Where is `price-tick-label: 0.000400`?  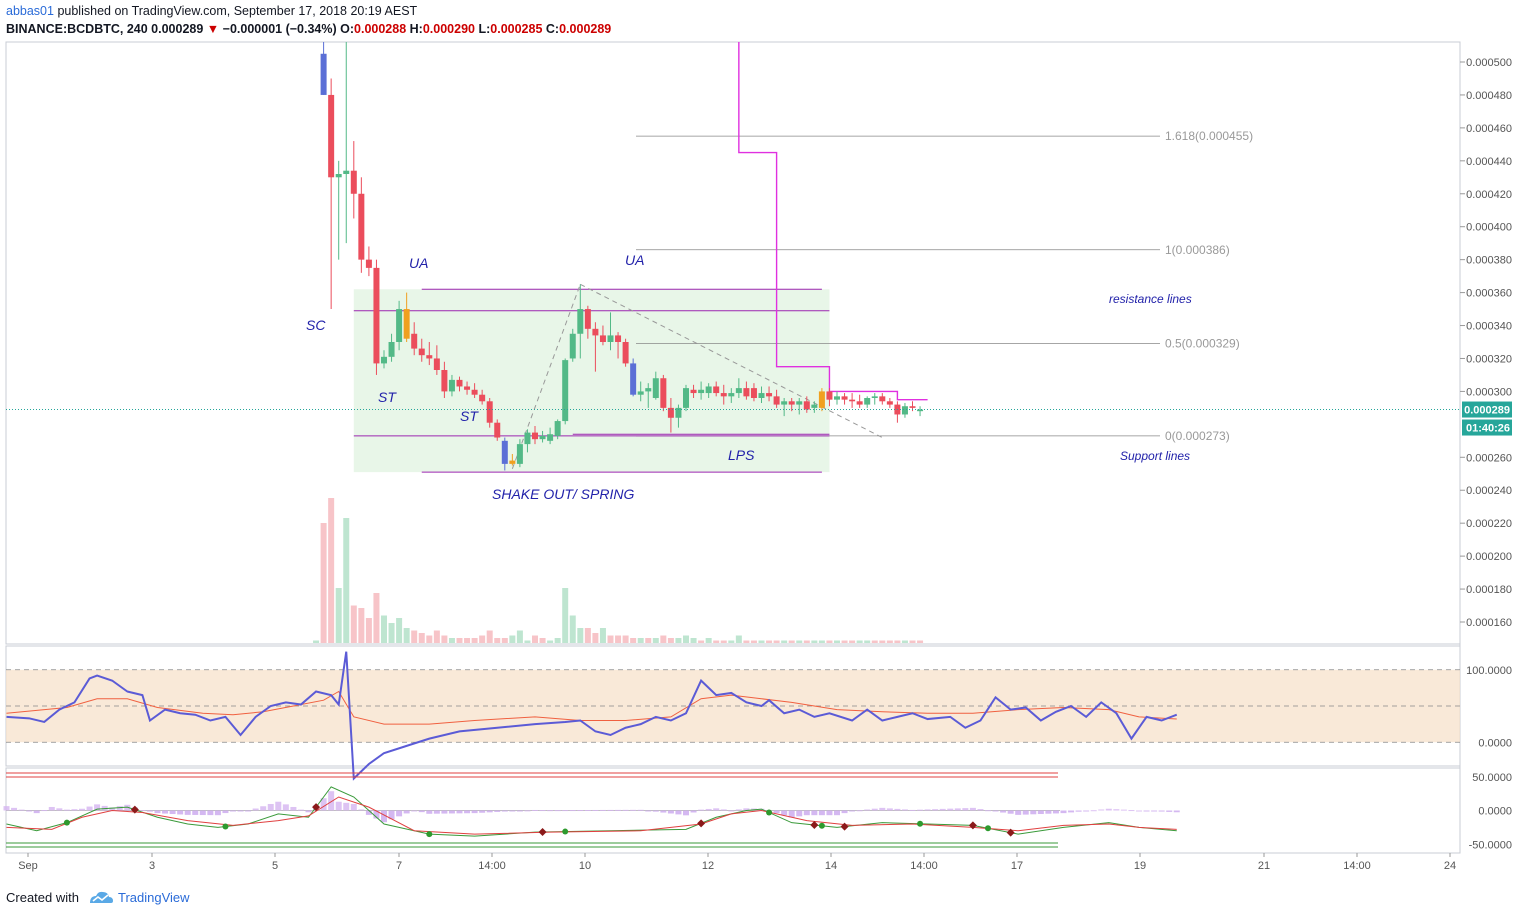
price-tick-label: 0.000400 is located at coordinates (1489, 228).